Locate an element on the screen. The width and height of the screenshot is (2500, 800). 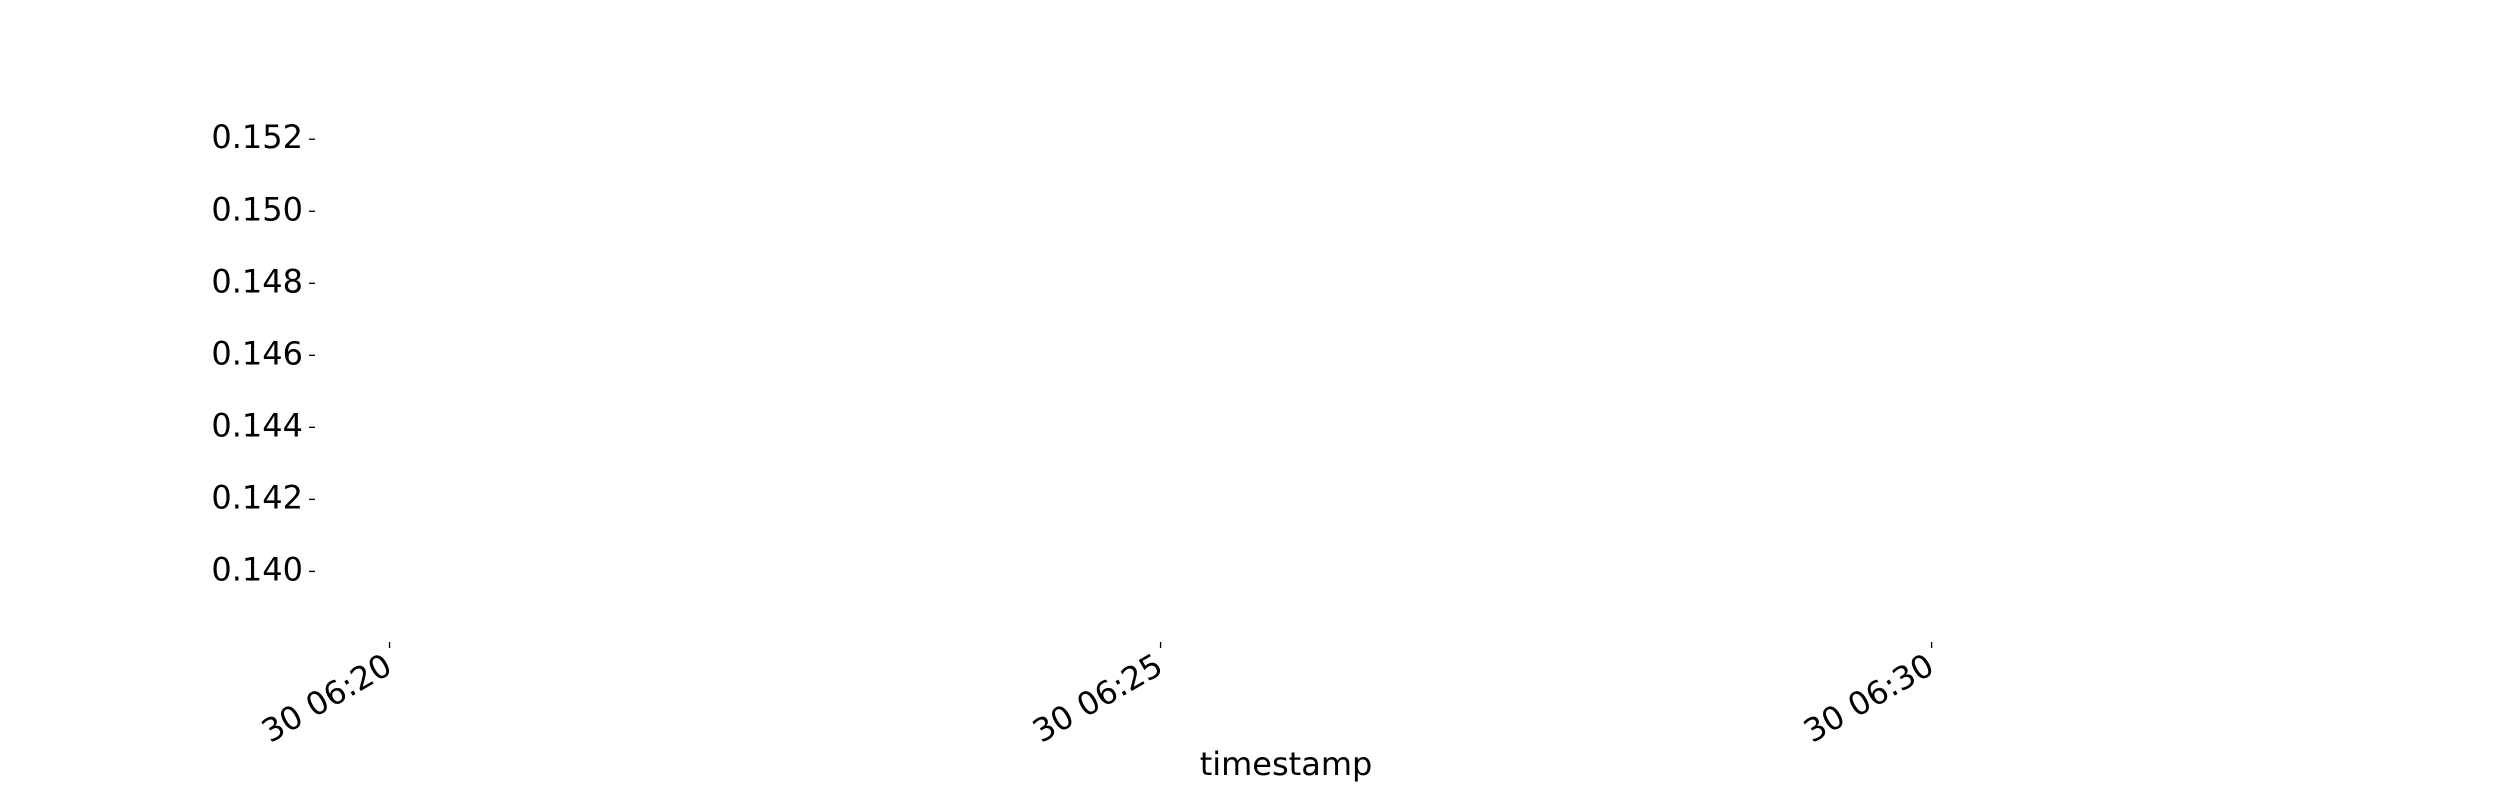
y-tick-label: 0.148 is located at coordinates (257, 281).